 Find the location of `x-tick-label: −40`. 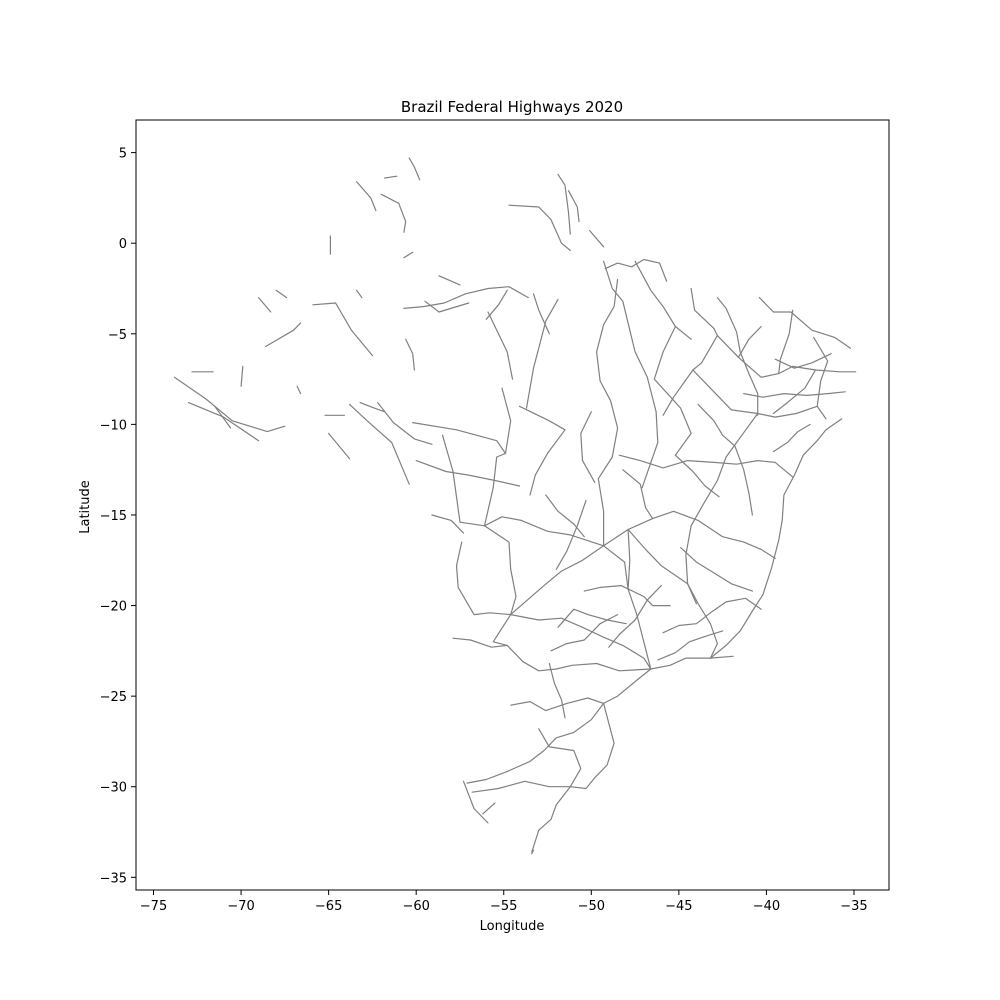

x-tick-label: −40 is located at coordinates (766, 906).